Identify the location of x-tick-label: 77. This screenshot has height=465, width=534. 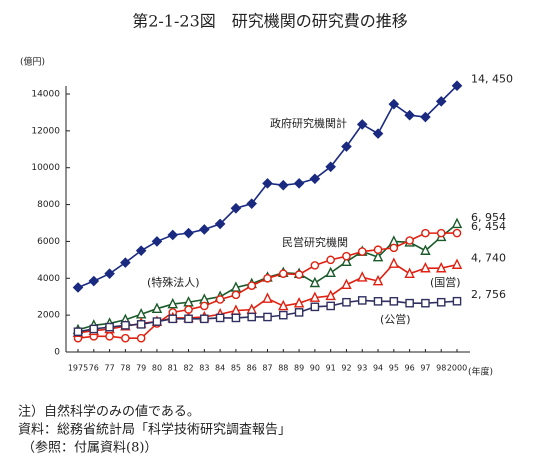
(109, 368).